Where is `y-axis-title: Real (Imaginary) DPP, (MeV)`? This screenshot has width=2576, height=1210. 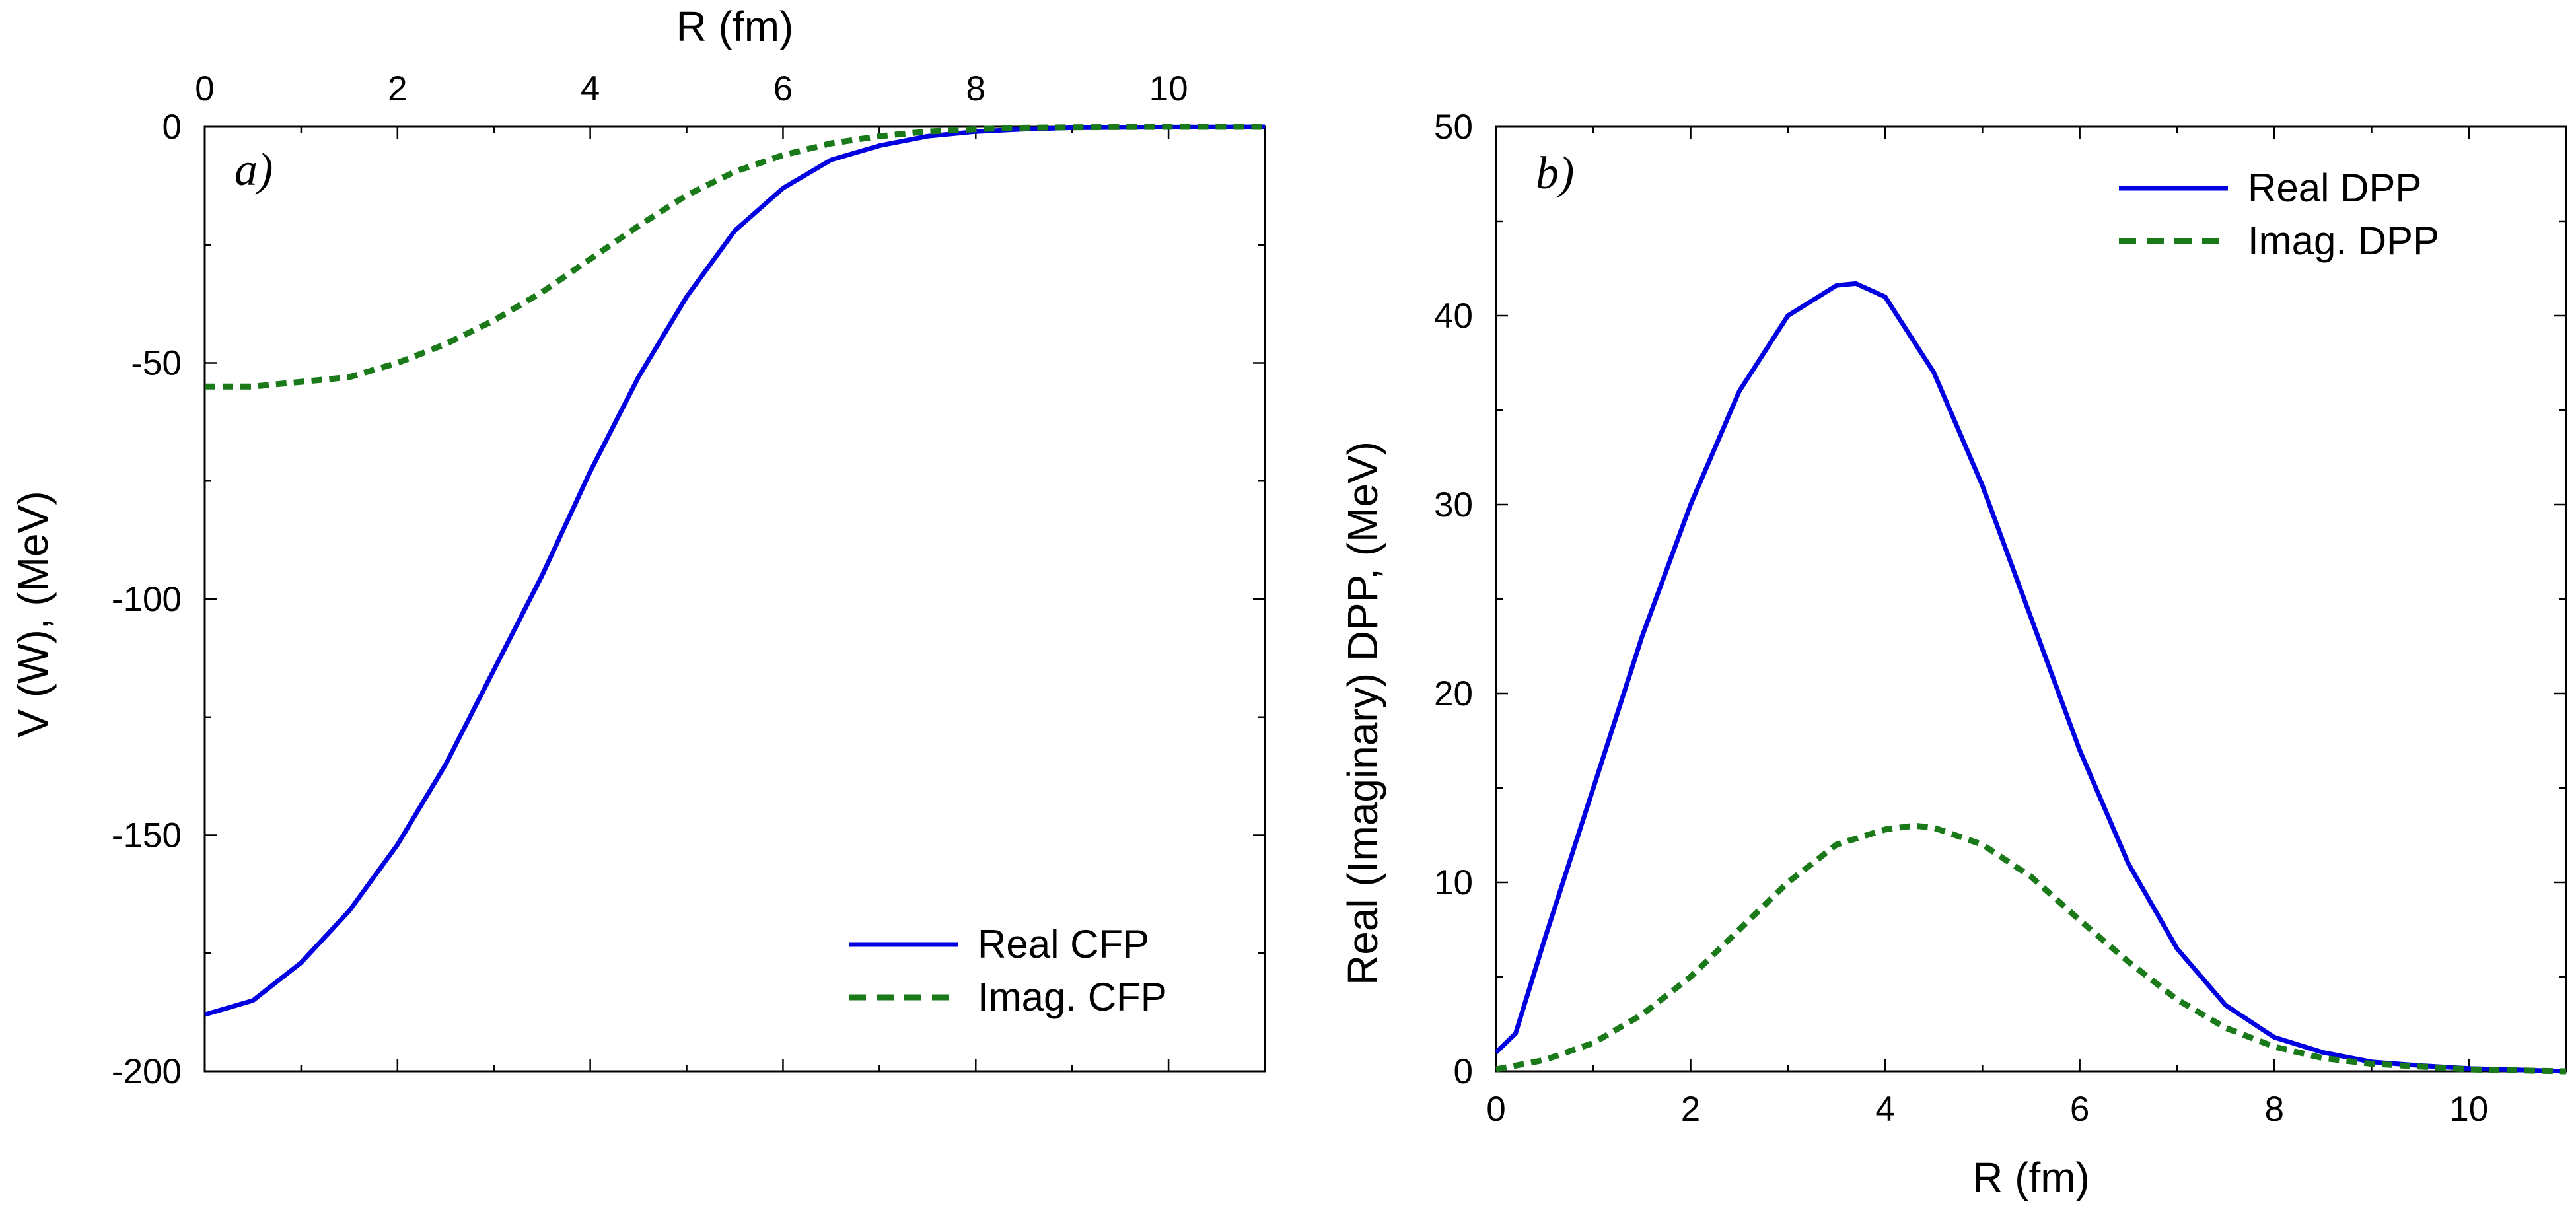
y-axis-title: Real (Imaginary) DPP, (MeV) is located at coordinates (1363, 713).